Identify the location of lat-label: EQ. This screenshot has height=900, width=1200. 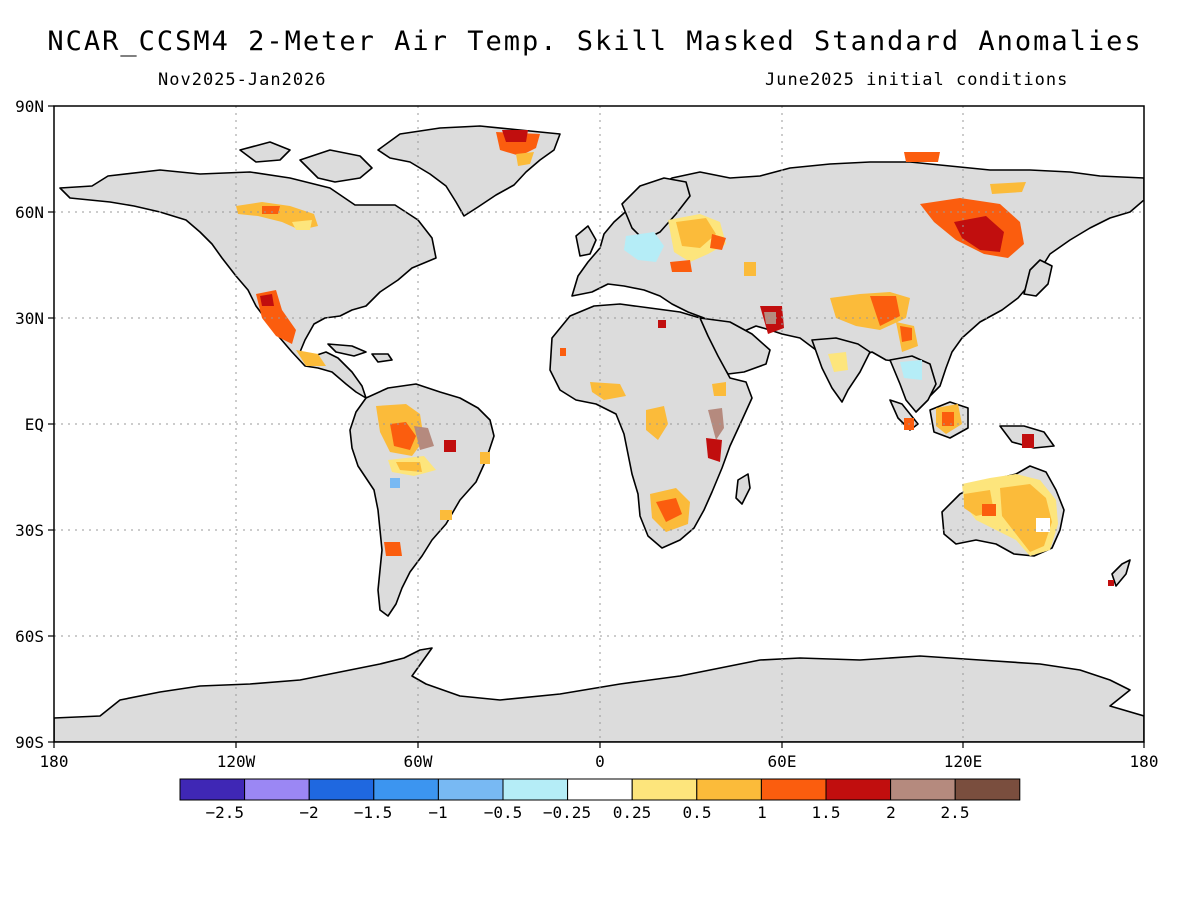
(34, 424).